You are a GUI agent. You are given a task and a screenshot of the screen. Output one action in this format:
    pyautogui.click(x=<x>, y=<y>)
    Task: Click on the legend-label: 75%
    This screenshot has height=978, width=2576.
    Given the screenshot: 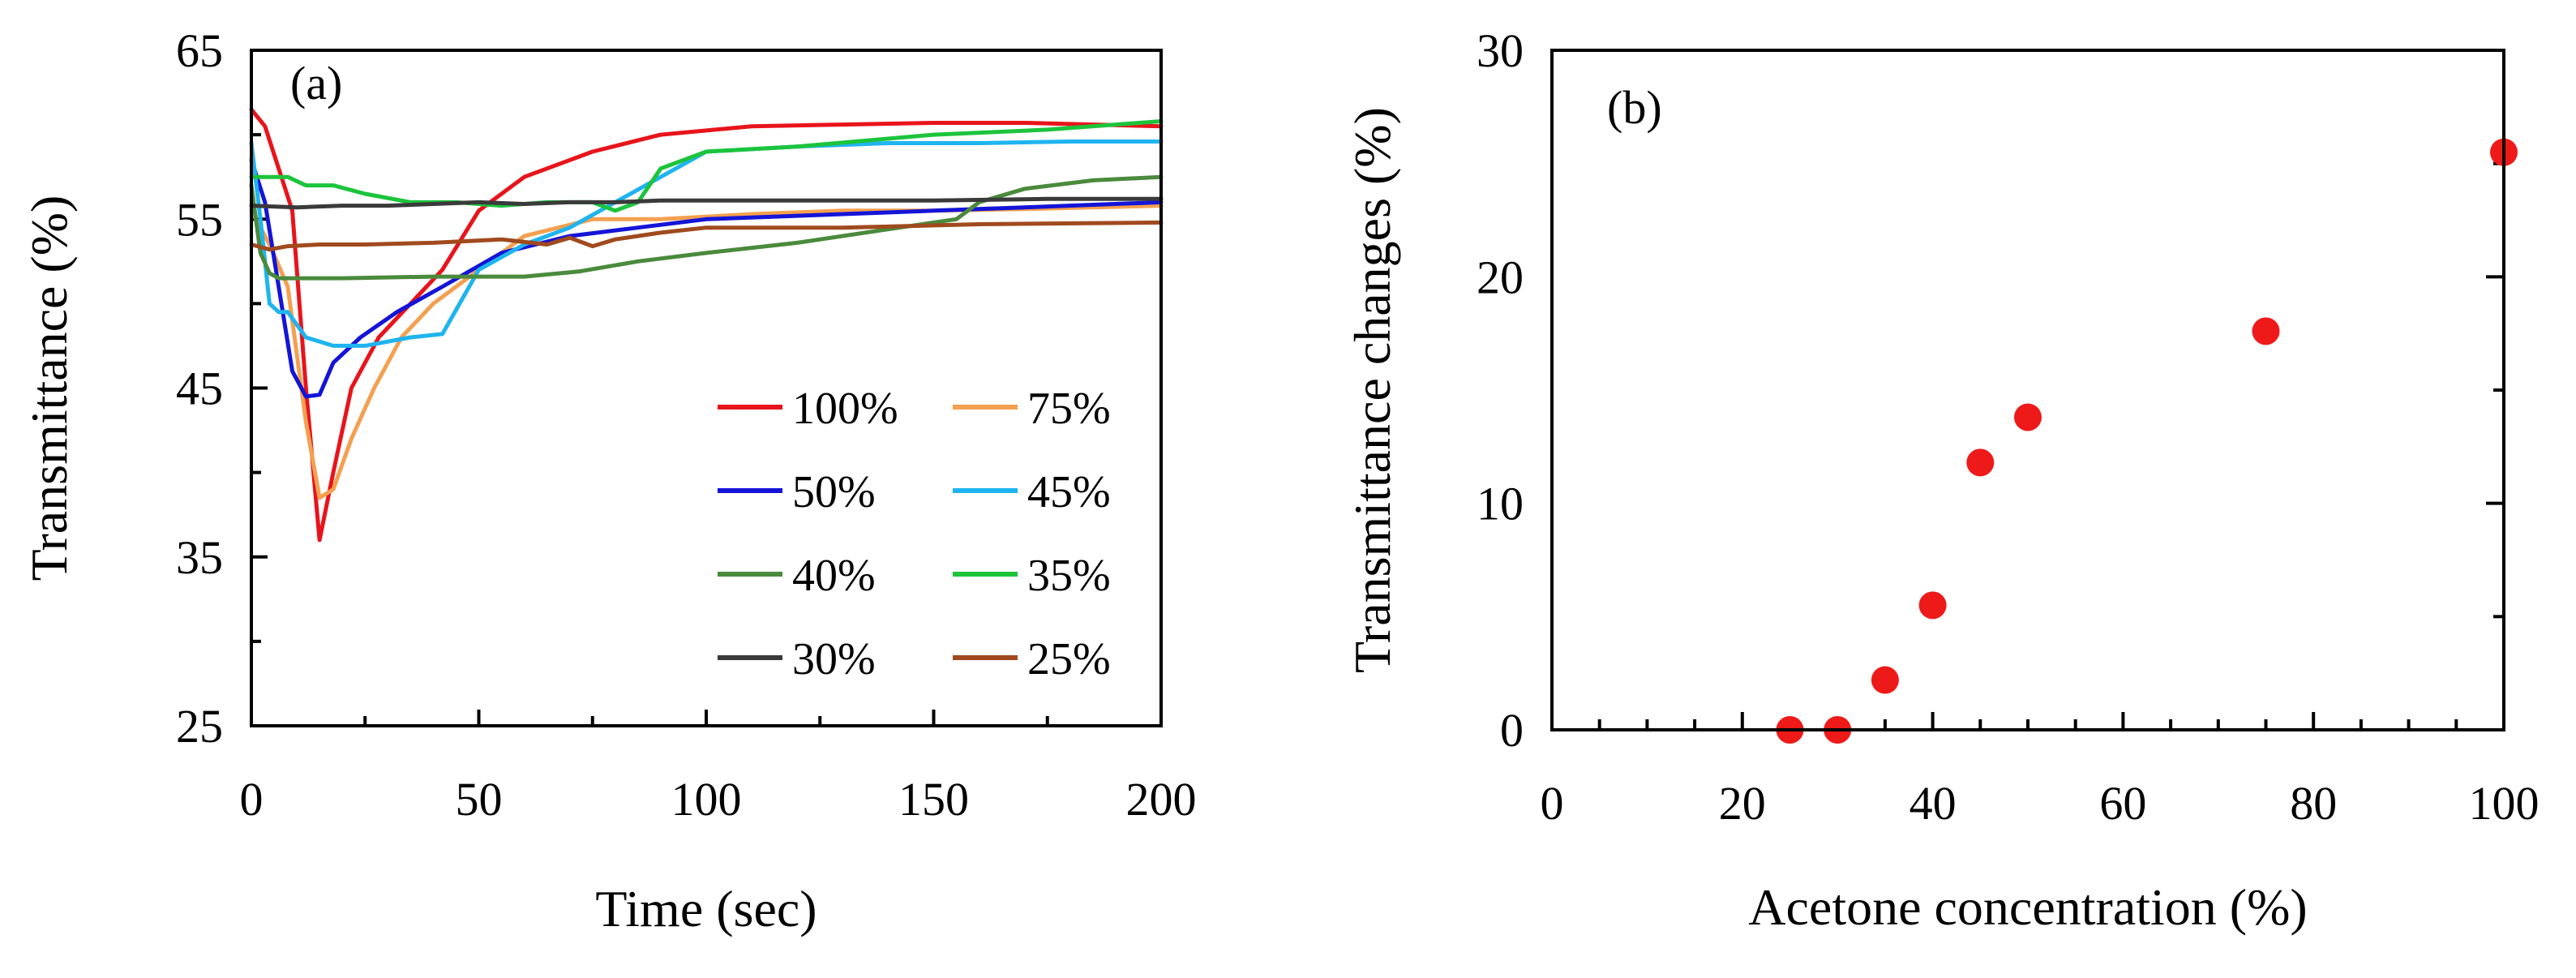 What is the action you would take?
    pyautogui.click(x=1069, y=409)
    